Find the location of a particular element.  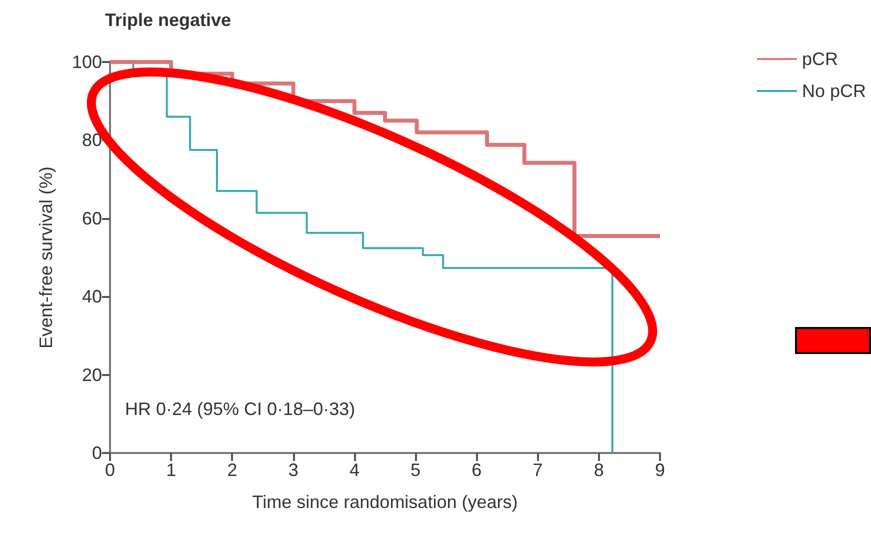

annotation: HR 0·24 (95% CI 0·18–0·33) is located at coordinates (240, 409).